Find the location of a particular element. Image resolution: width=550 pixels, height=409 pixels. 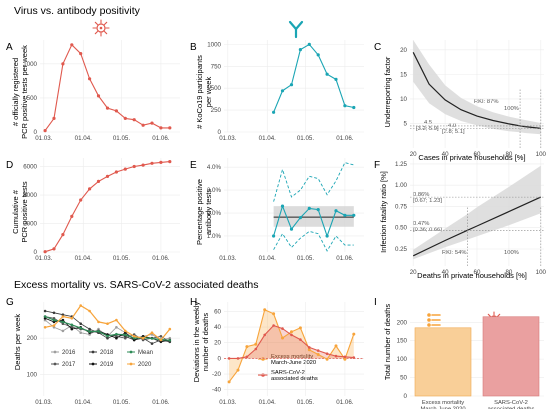

x-tick-label: 100 is located at coordinates (541, 154).